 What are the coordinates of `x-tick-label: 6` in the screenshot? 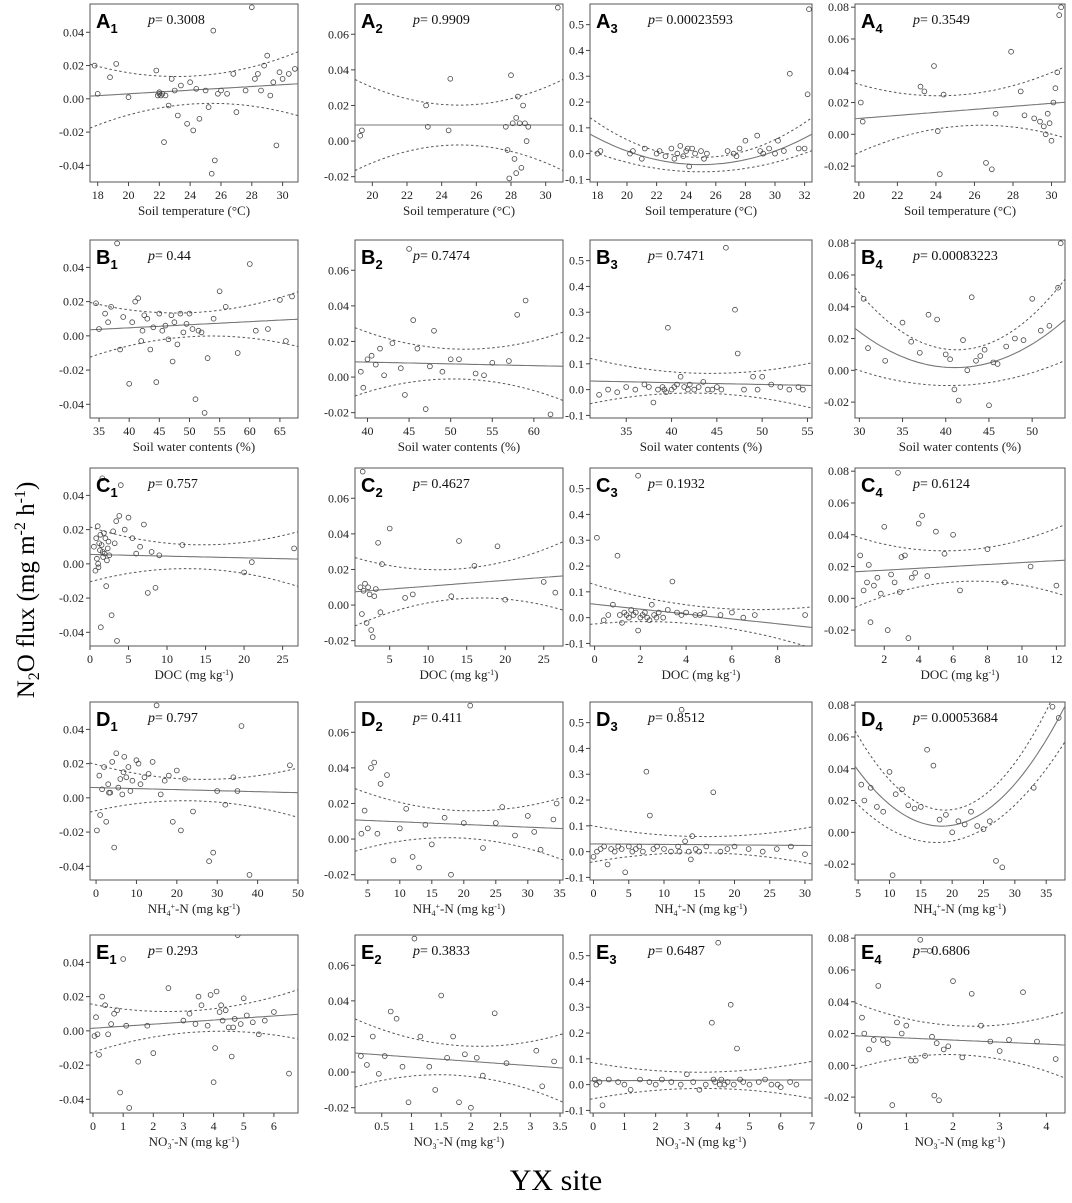 It's located at (953, 659).